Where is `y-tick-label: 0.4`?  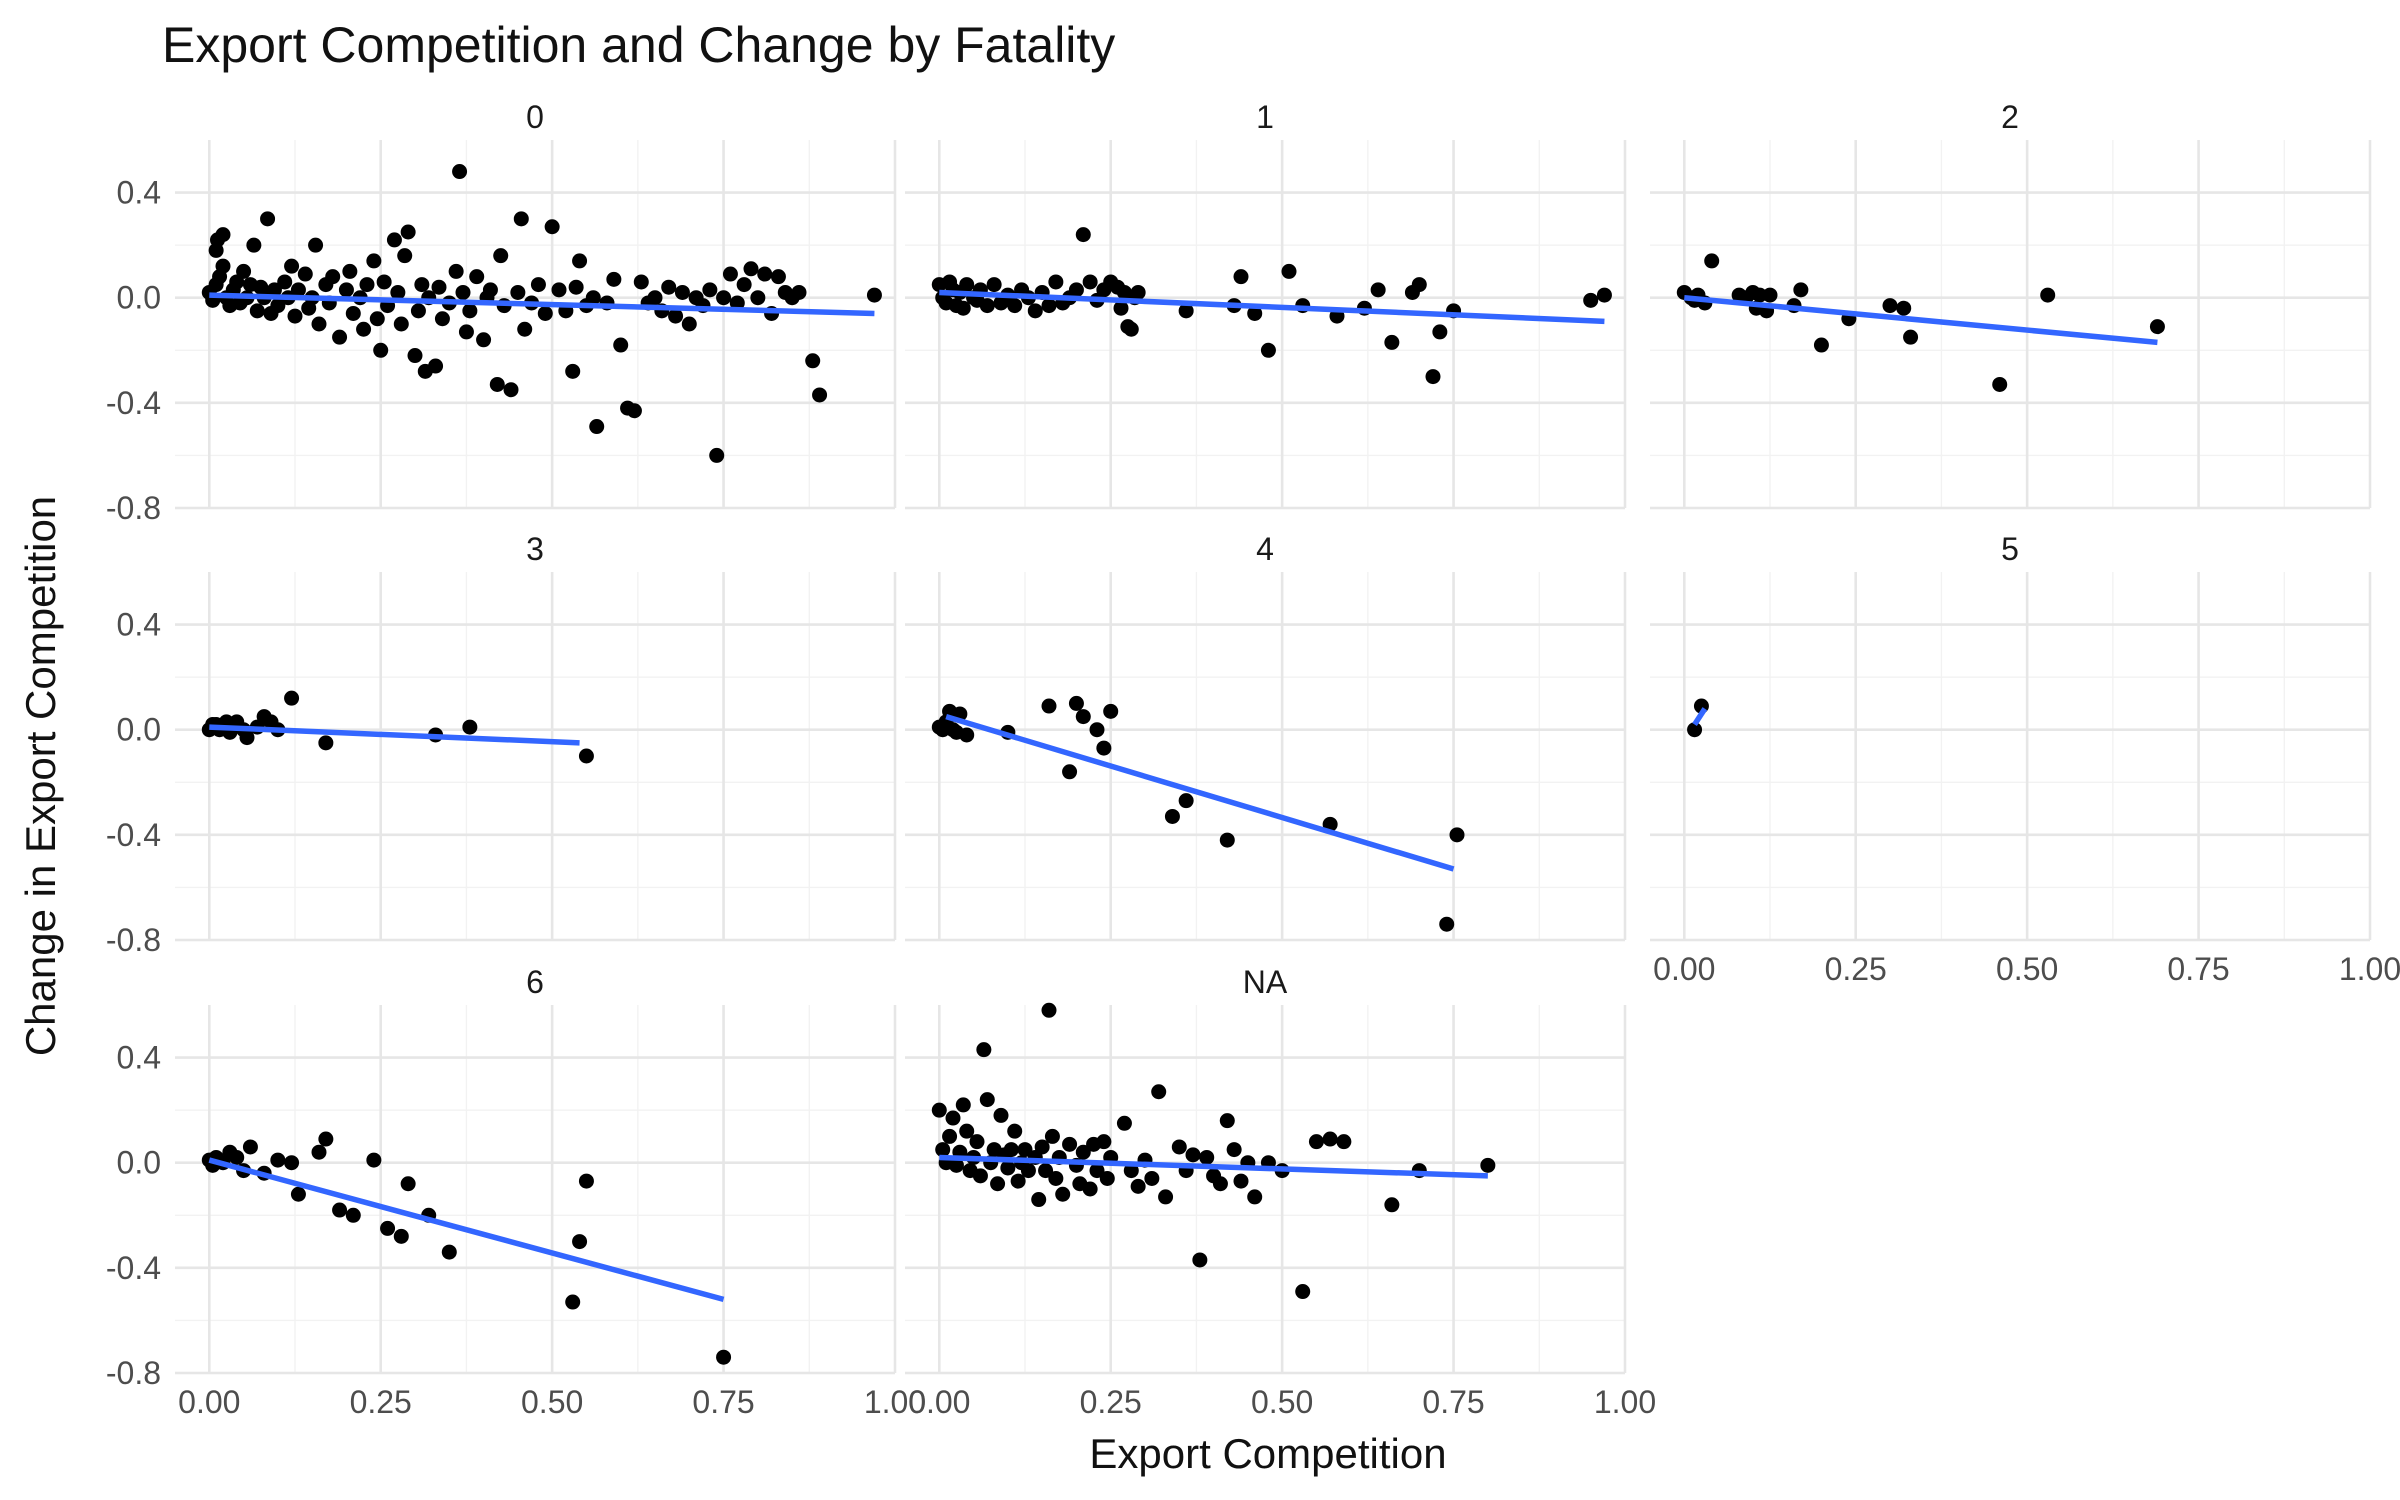
y-tick-label: 0.4 is located at coordinates (139, 193).